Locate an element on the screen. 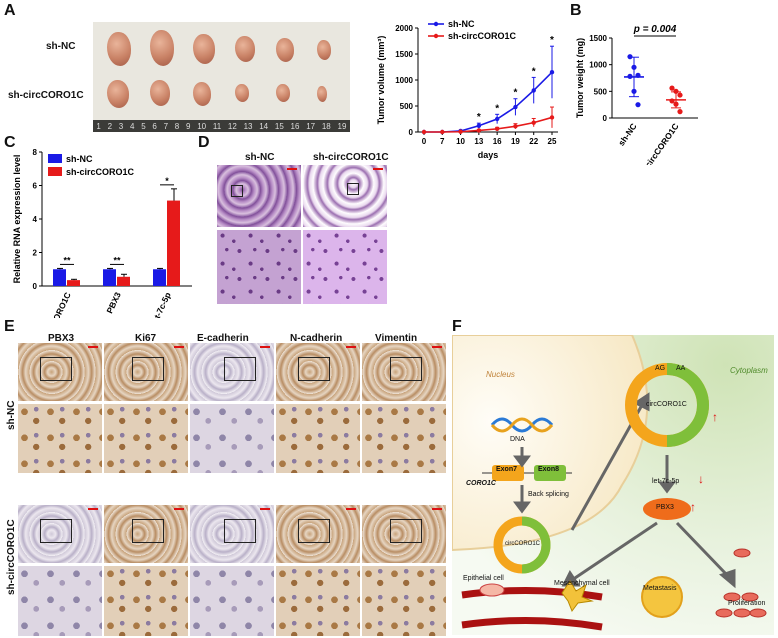  ihc-image-vimentin-nc is located at coordinates (404, 372).